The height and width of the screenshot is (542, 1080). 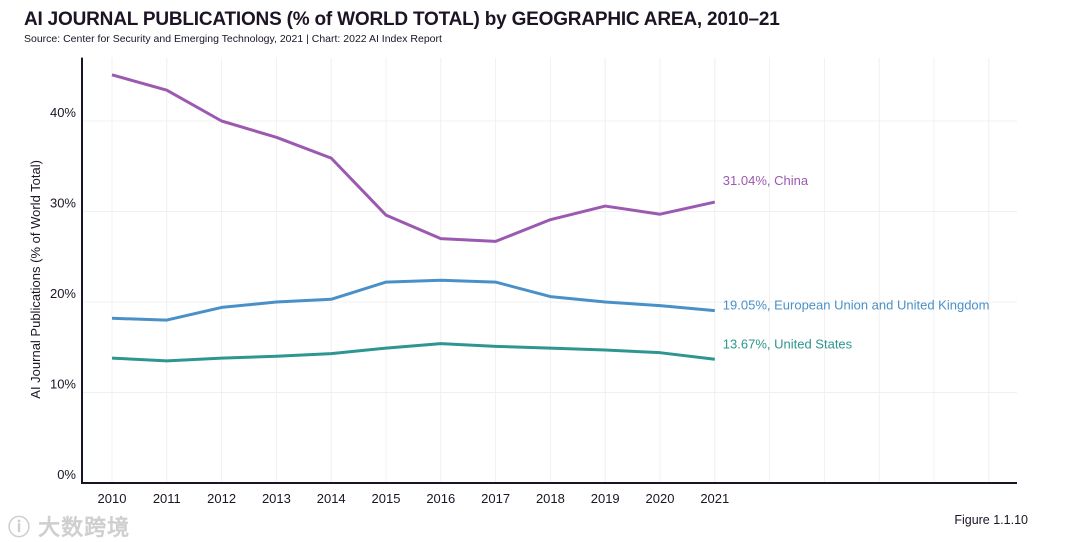 What do you see at coordinates (991, 520) in the screenshot?
I see `figure-label: Figure 1.1.10` at bounding box center [991, 520].